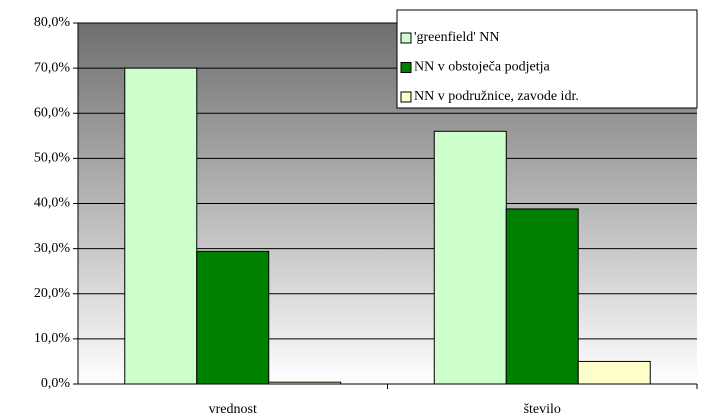 The width and height of the screenshot is (707, 418). Describe the element at coordinates (233, 409) in the screenshot. I see `x-tick-label: vrednost` at that location.